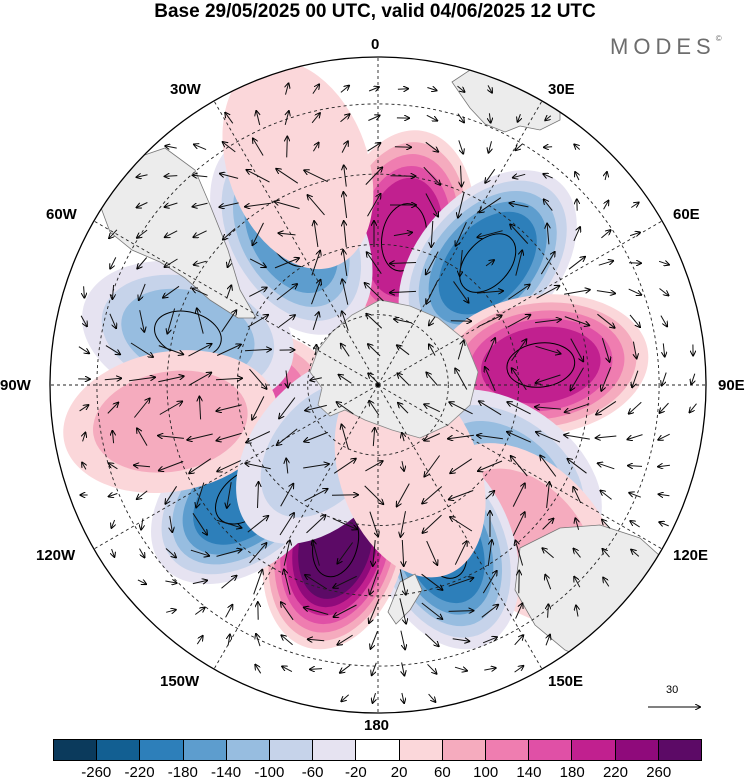 The image size is (750, 783). Describe the element at coordinates (691, 555) in the screenshot. I see `lon-label-120e: 120E` at that location.